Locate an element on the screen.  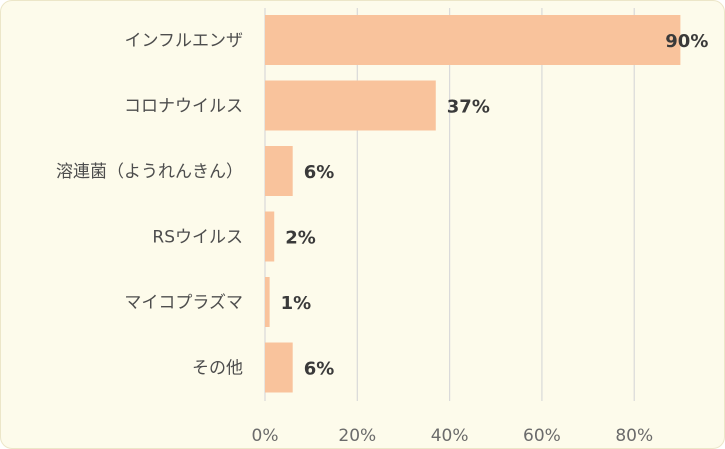
category-label: 溶連菌（ようれんきん） is located at coordinates (149, 172).